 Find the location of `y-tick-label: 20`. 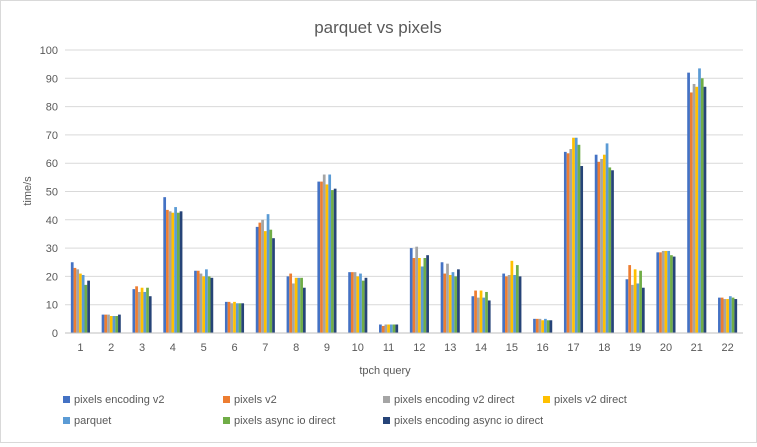

y-tick-label: 20 is located at coordinates (52, 277).